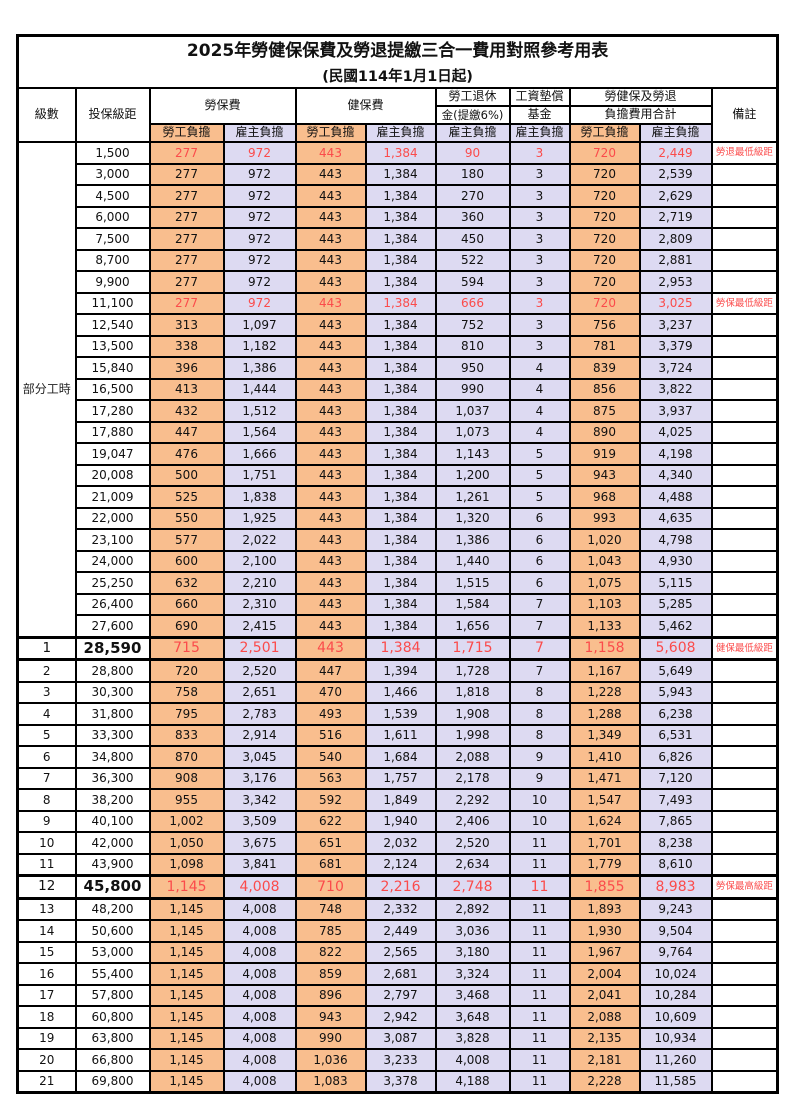  Describe the element at coordinates (604, 411) in the screenshot. I see `cell-total-employee: 875` at that location.